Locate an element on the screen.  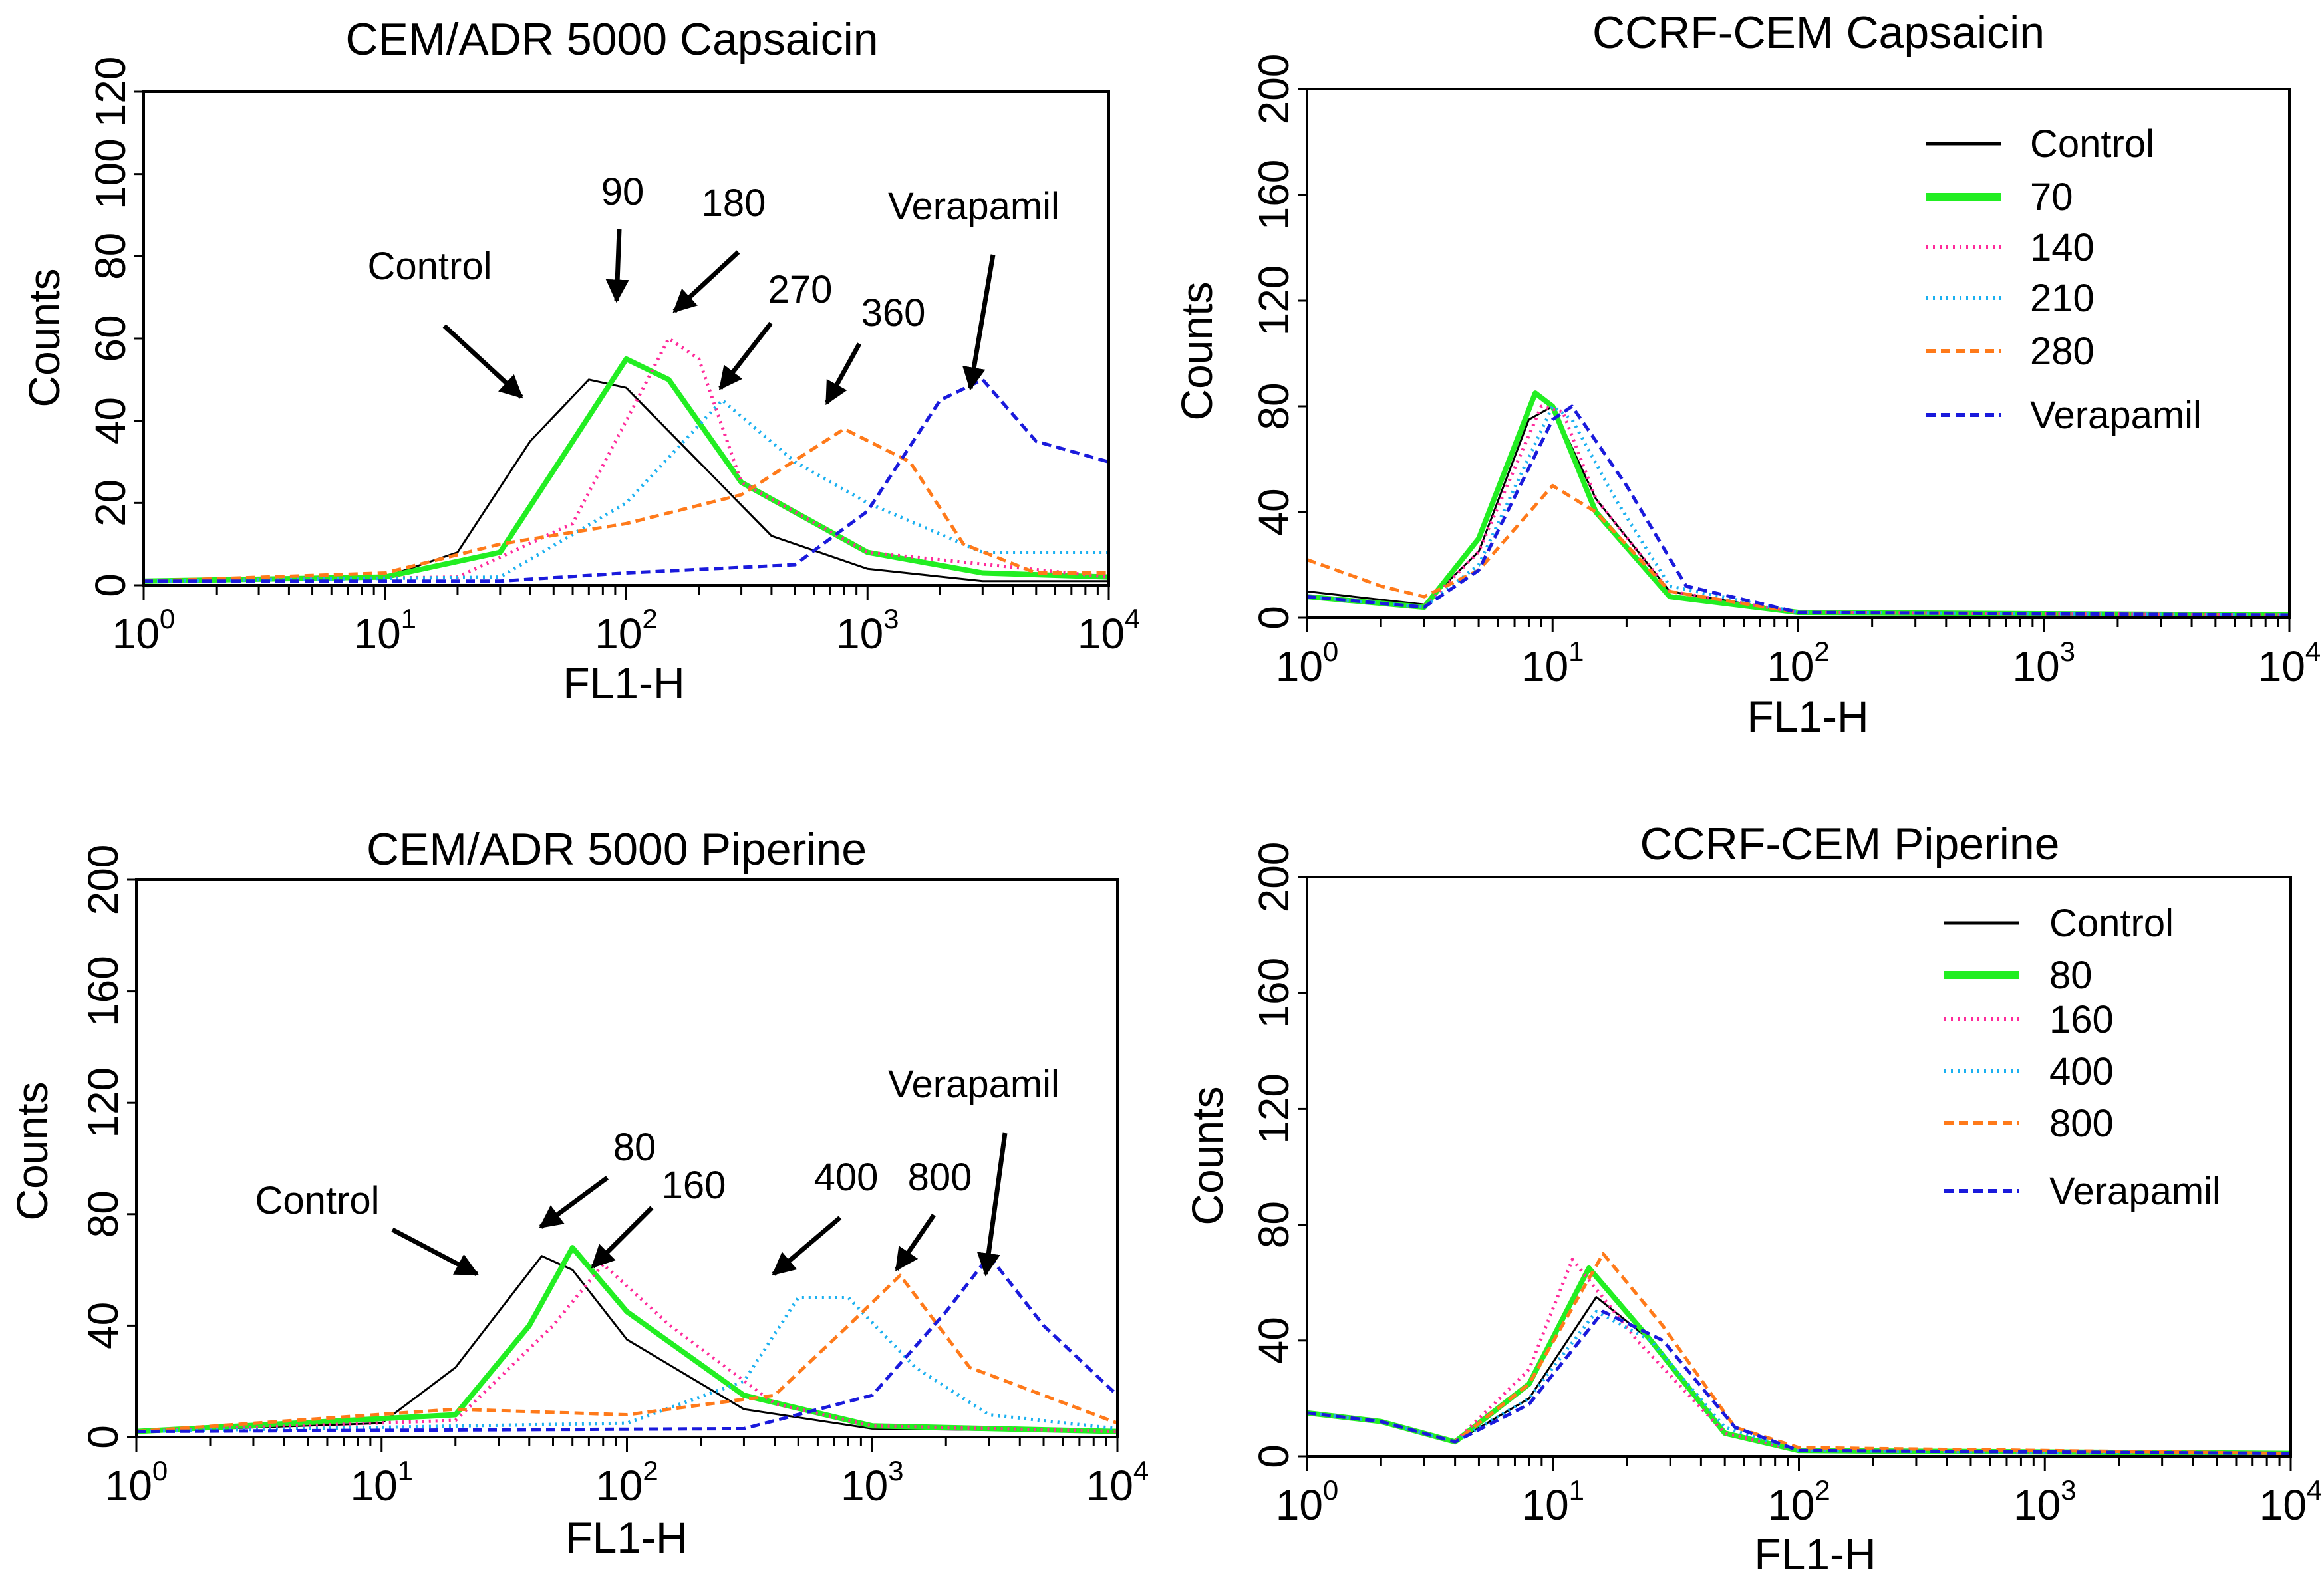
legend-label: 70 is located at coordinates (2051, 197).